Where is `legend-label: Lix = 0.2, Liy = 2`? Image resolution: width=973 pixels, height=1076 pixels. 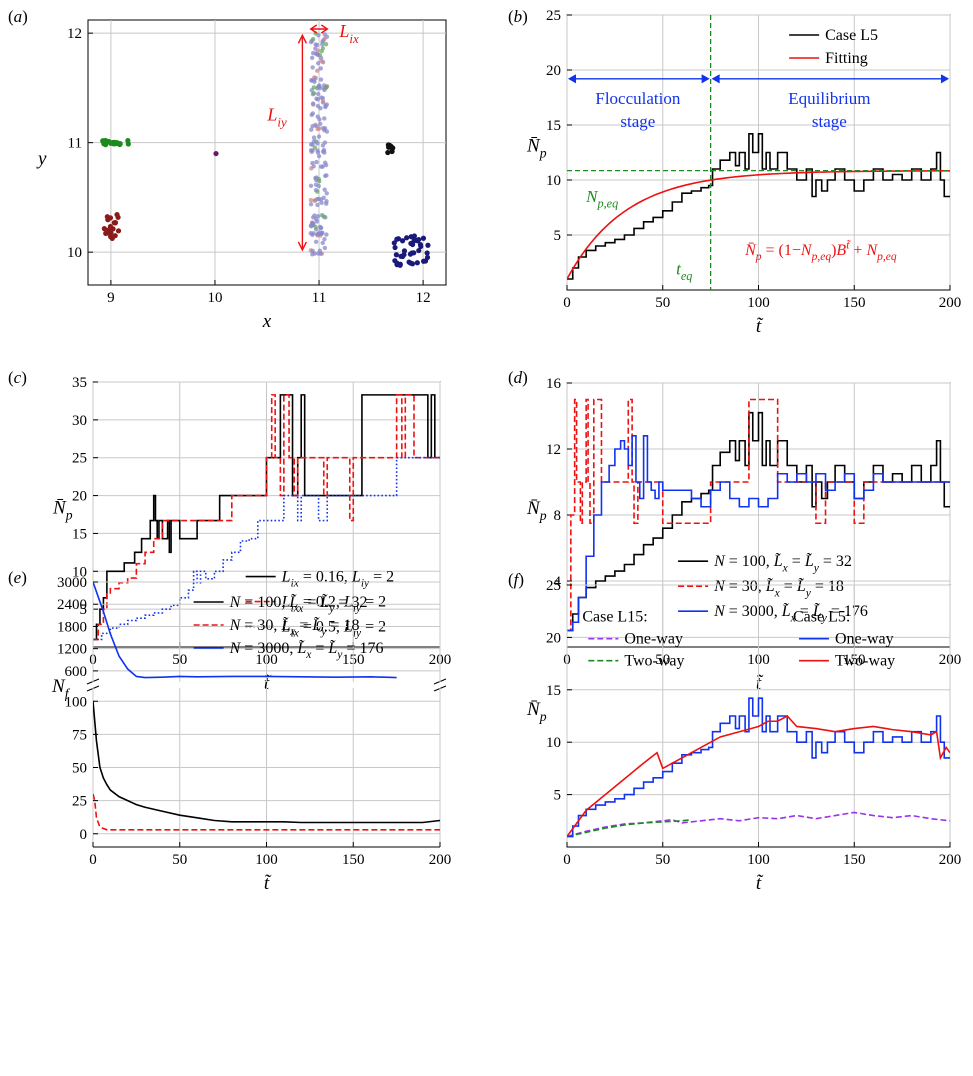
legend-label: Lix = 0.2, Liy = 2 is located at coordinates (334, 604).